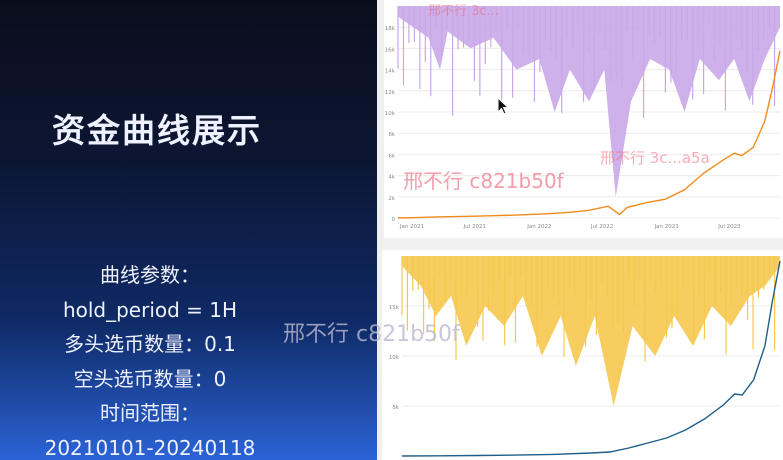 The width and height of the screenshot is (783, 460). What do you see at coordinates (391, 199) in the screenshot?
I see `y-tick-label: 2k` at bounding box center [391, 199].